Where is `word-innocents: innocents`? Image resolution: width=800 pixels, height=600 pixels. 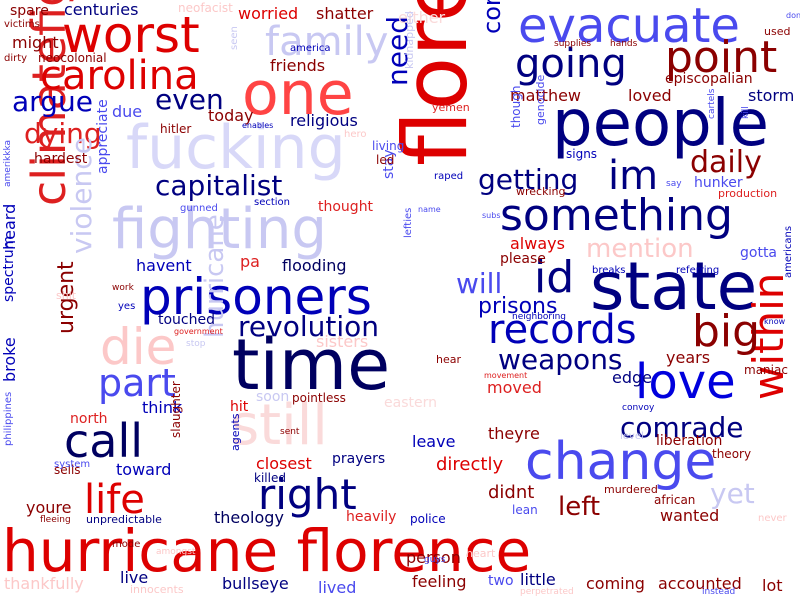
word-innocents: innocents is located at coordinates (157, 589).